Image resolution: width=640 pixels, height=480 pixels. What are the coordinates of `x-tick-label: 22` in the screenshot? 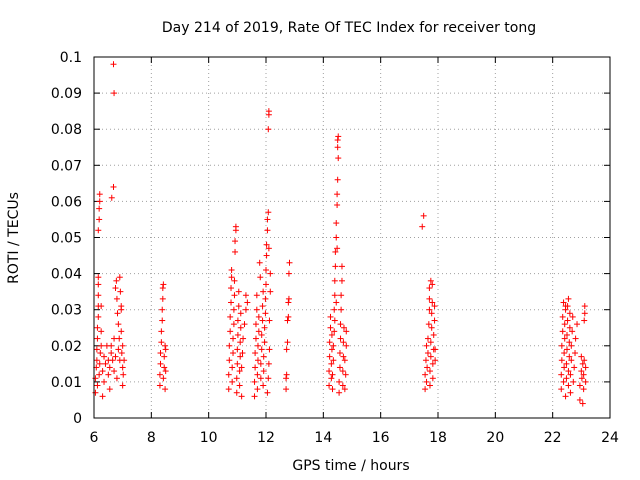 It's located at (553, 438).